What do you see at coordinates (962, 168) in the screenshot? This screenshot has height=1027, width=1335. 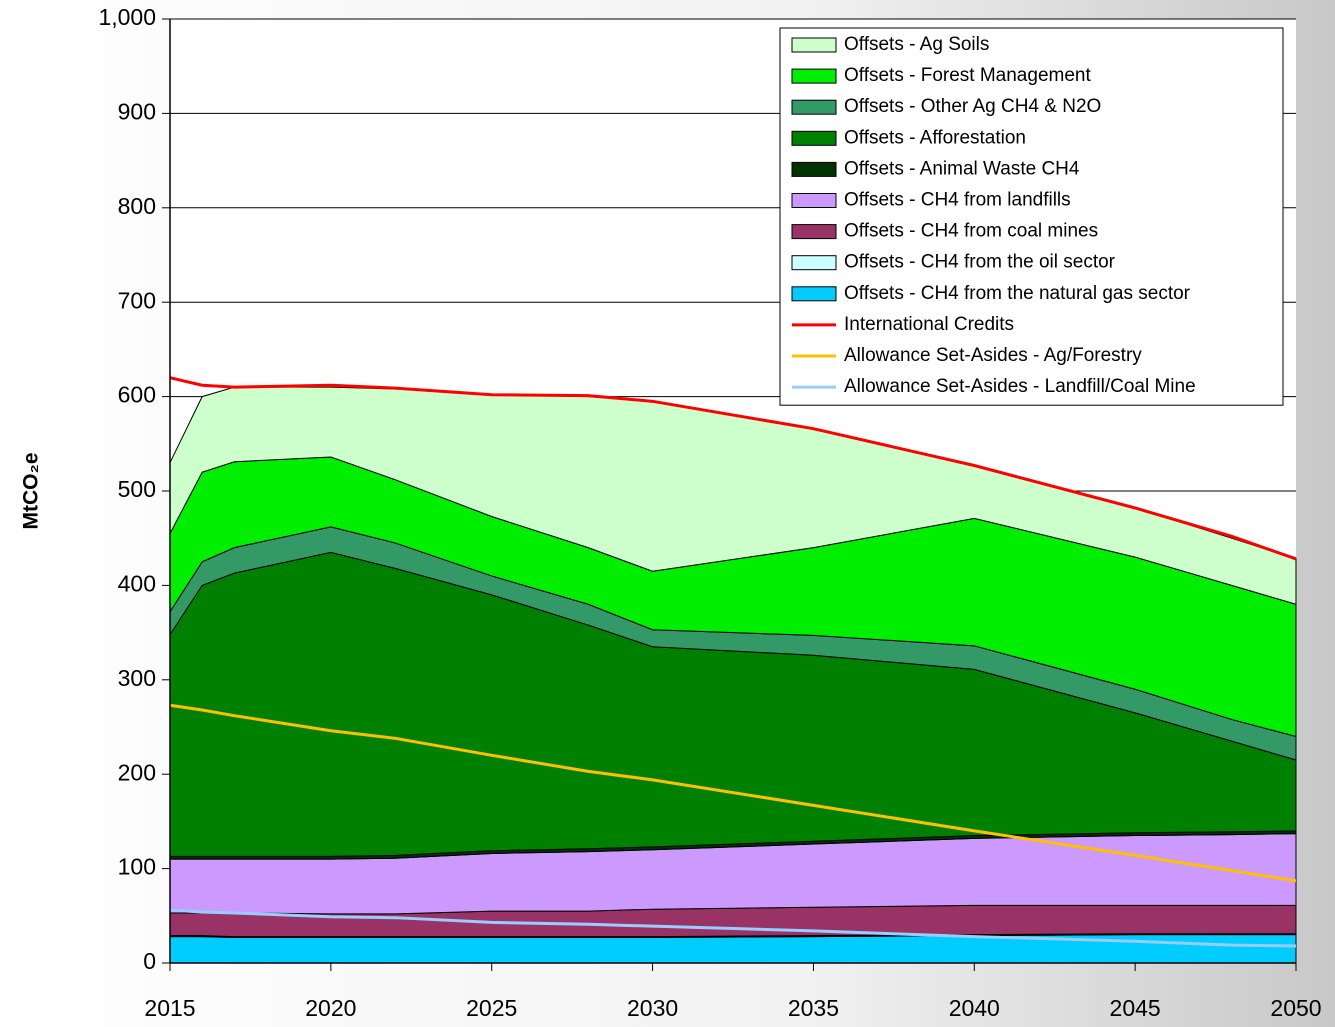 I see `legend-label: Offsets - Animal Waste CH4` at bounding box center [962, 168].